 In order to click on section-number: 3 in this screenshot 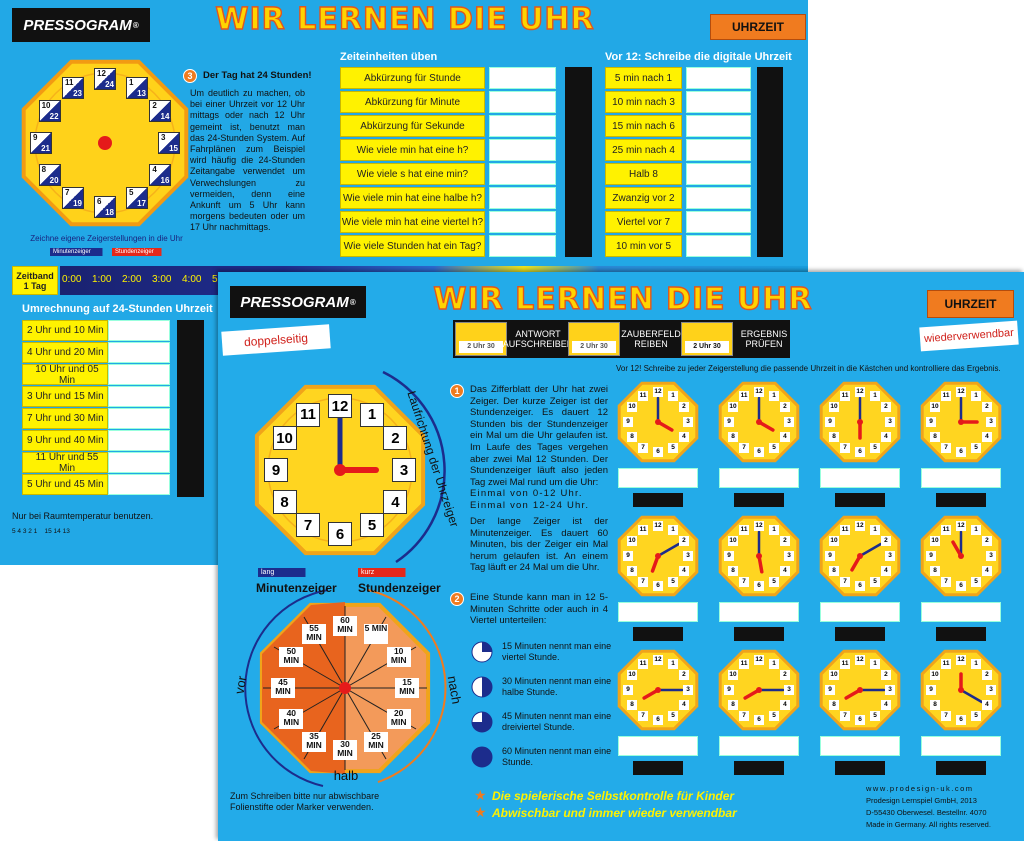, I will do `click(190, 76)`.